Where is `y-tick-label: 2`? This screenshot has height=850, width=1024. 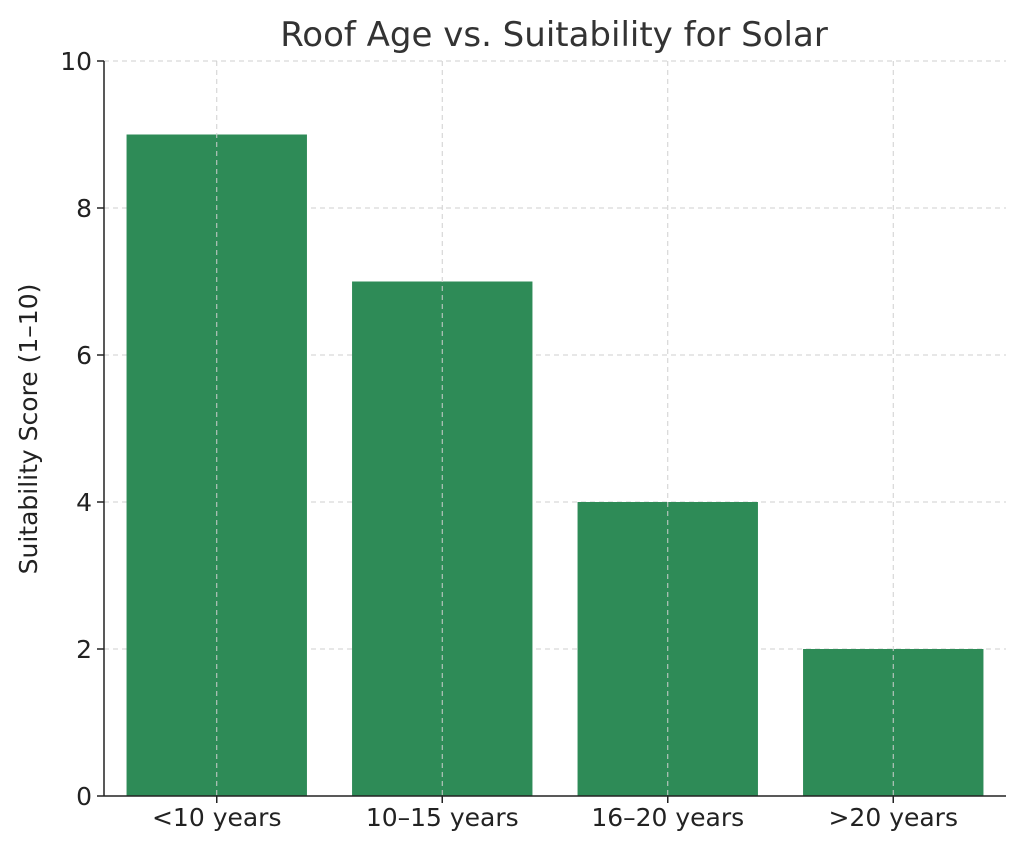 y-tick-label: 2 is located at coordinates (84, 649).